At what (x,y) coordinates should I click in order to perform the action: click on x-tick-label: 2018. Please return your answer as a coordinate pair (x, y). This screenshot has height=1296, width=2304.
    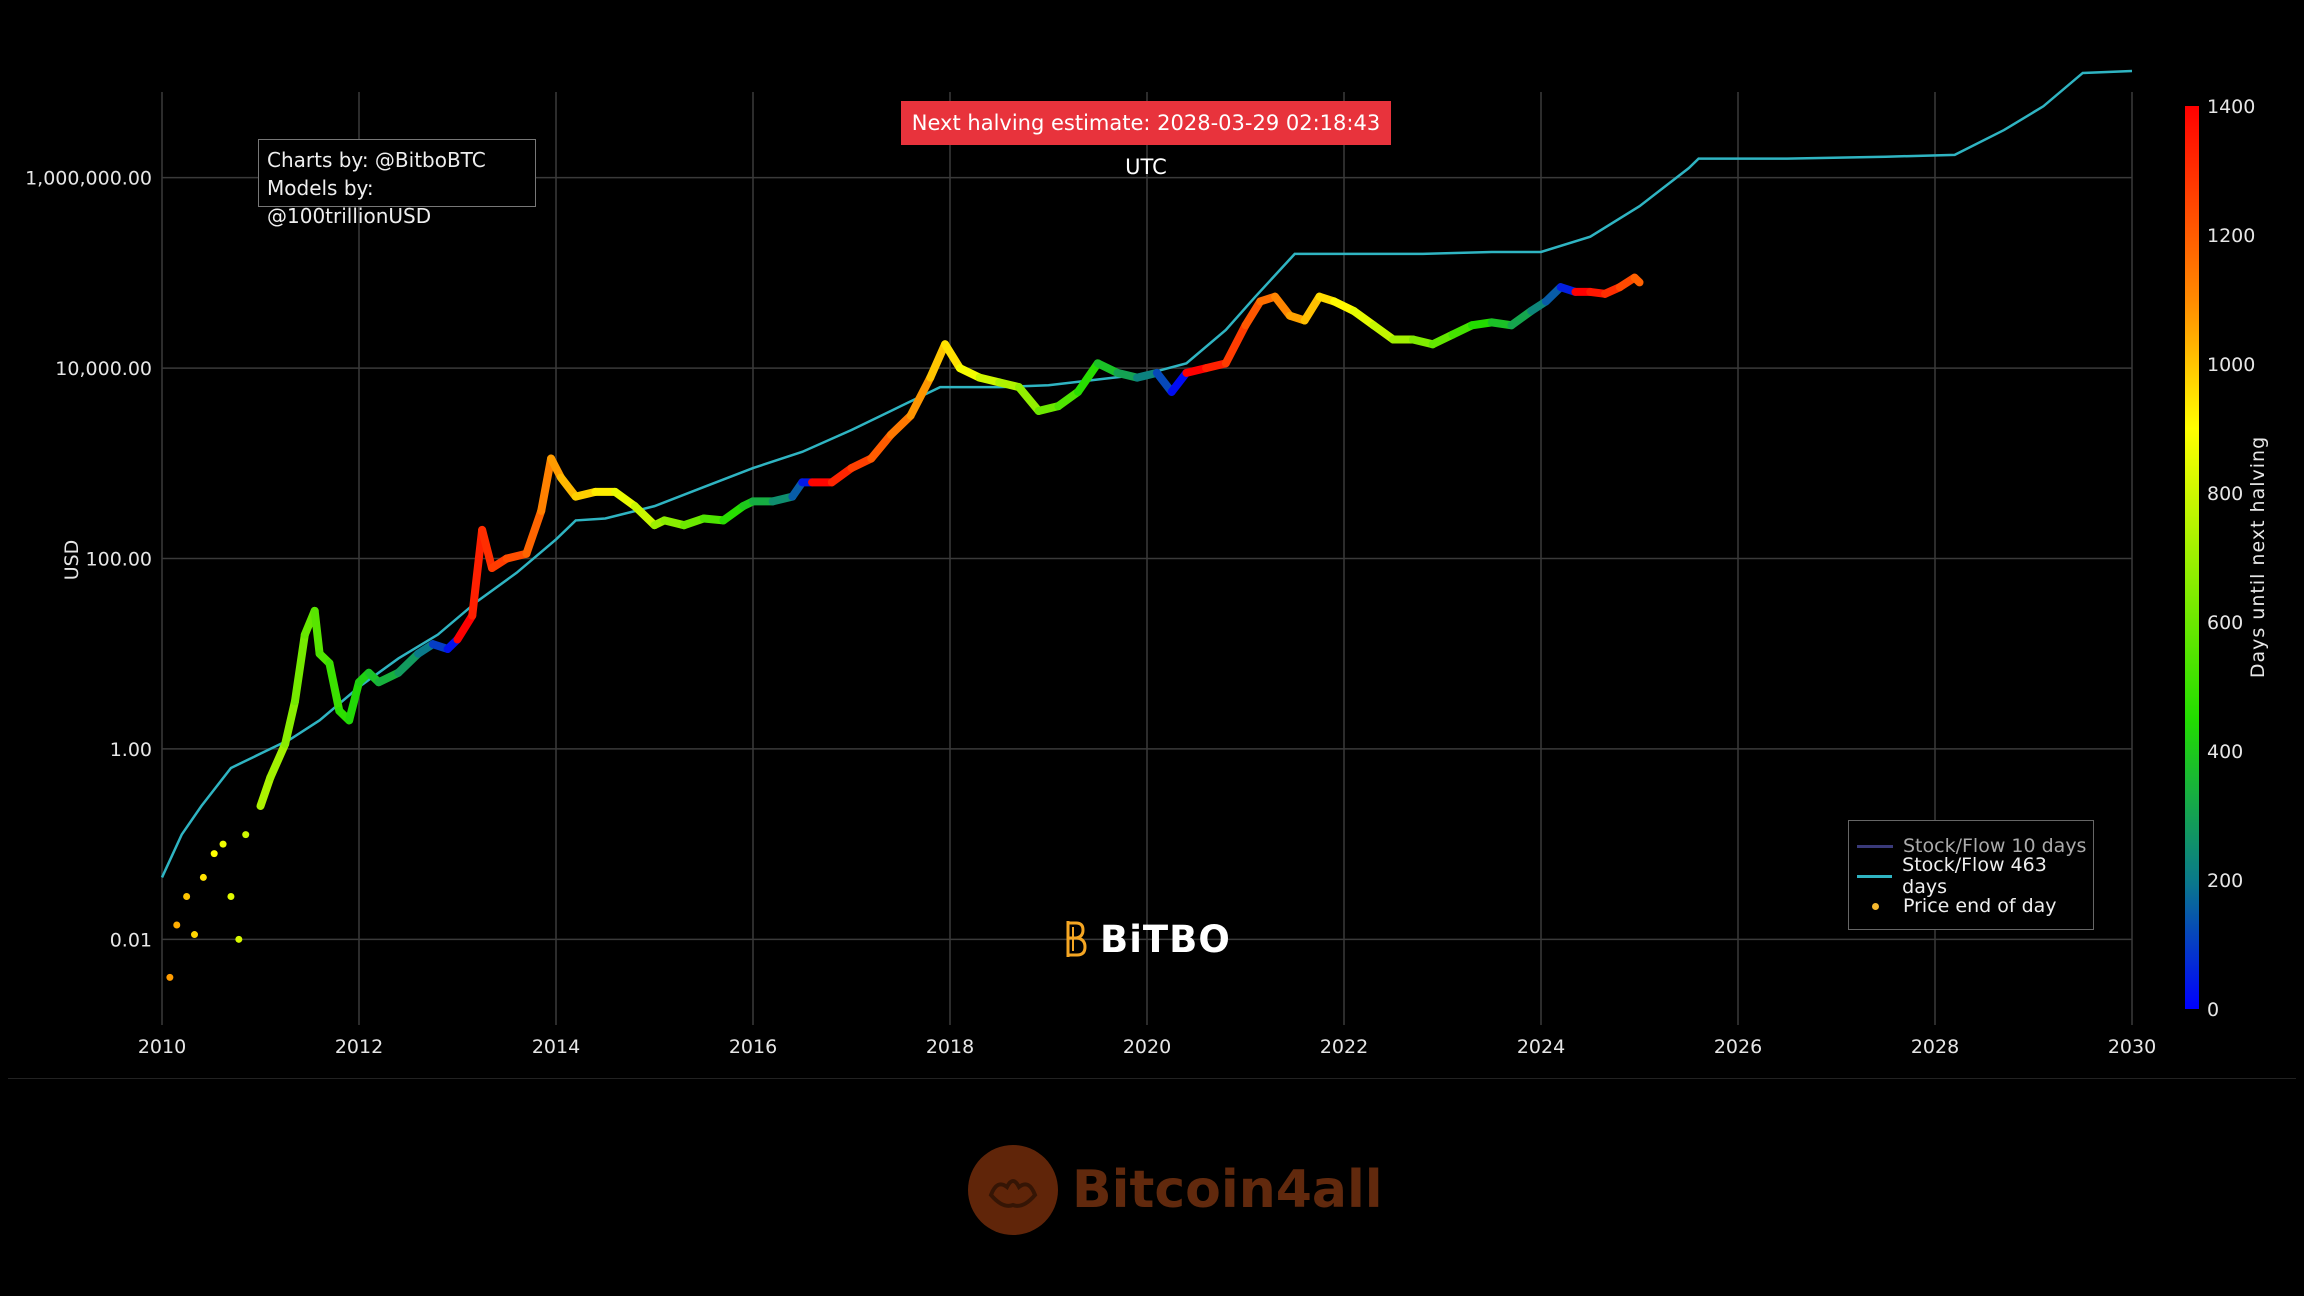
    Looking at the image, I should click on (950, 1047).